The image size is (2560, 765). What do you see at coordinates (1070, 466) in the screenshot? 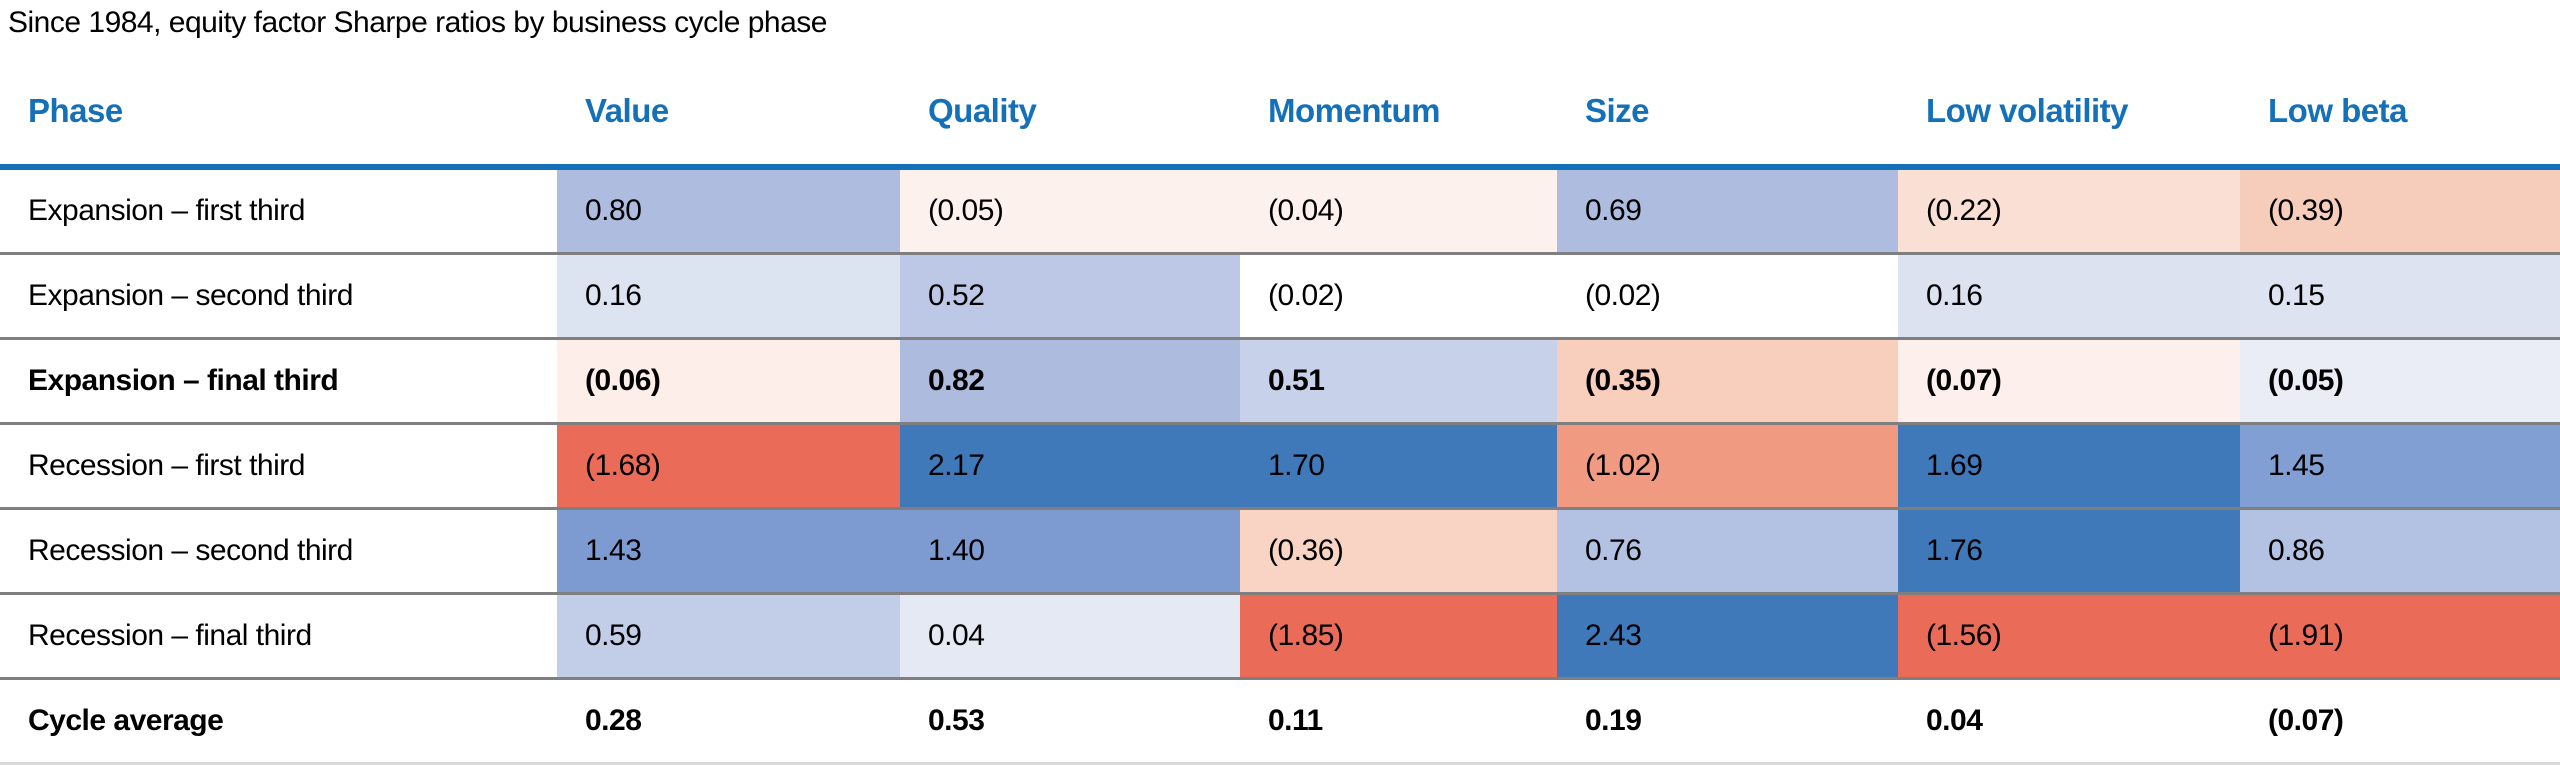
I see `value-cell: 2.17` at bounding box center [1070, 466].